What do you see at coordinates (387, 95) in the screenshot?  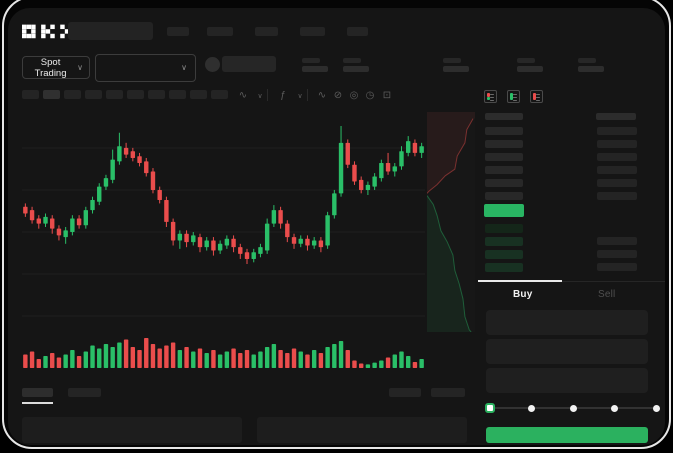 I see `fullscreen-icon: ⊡` at bounding box center [387, 95].